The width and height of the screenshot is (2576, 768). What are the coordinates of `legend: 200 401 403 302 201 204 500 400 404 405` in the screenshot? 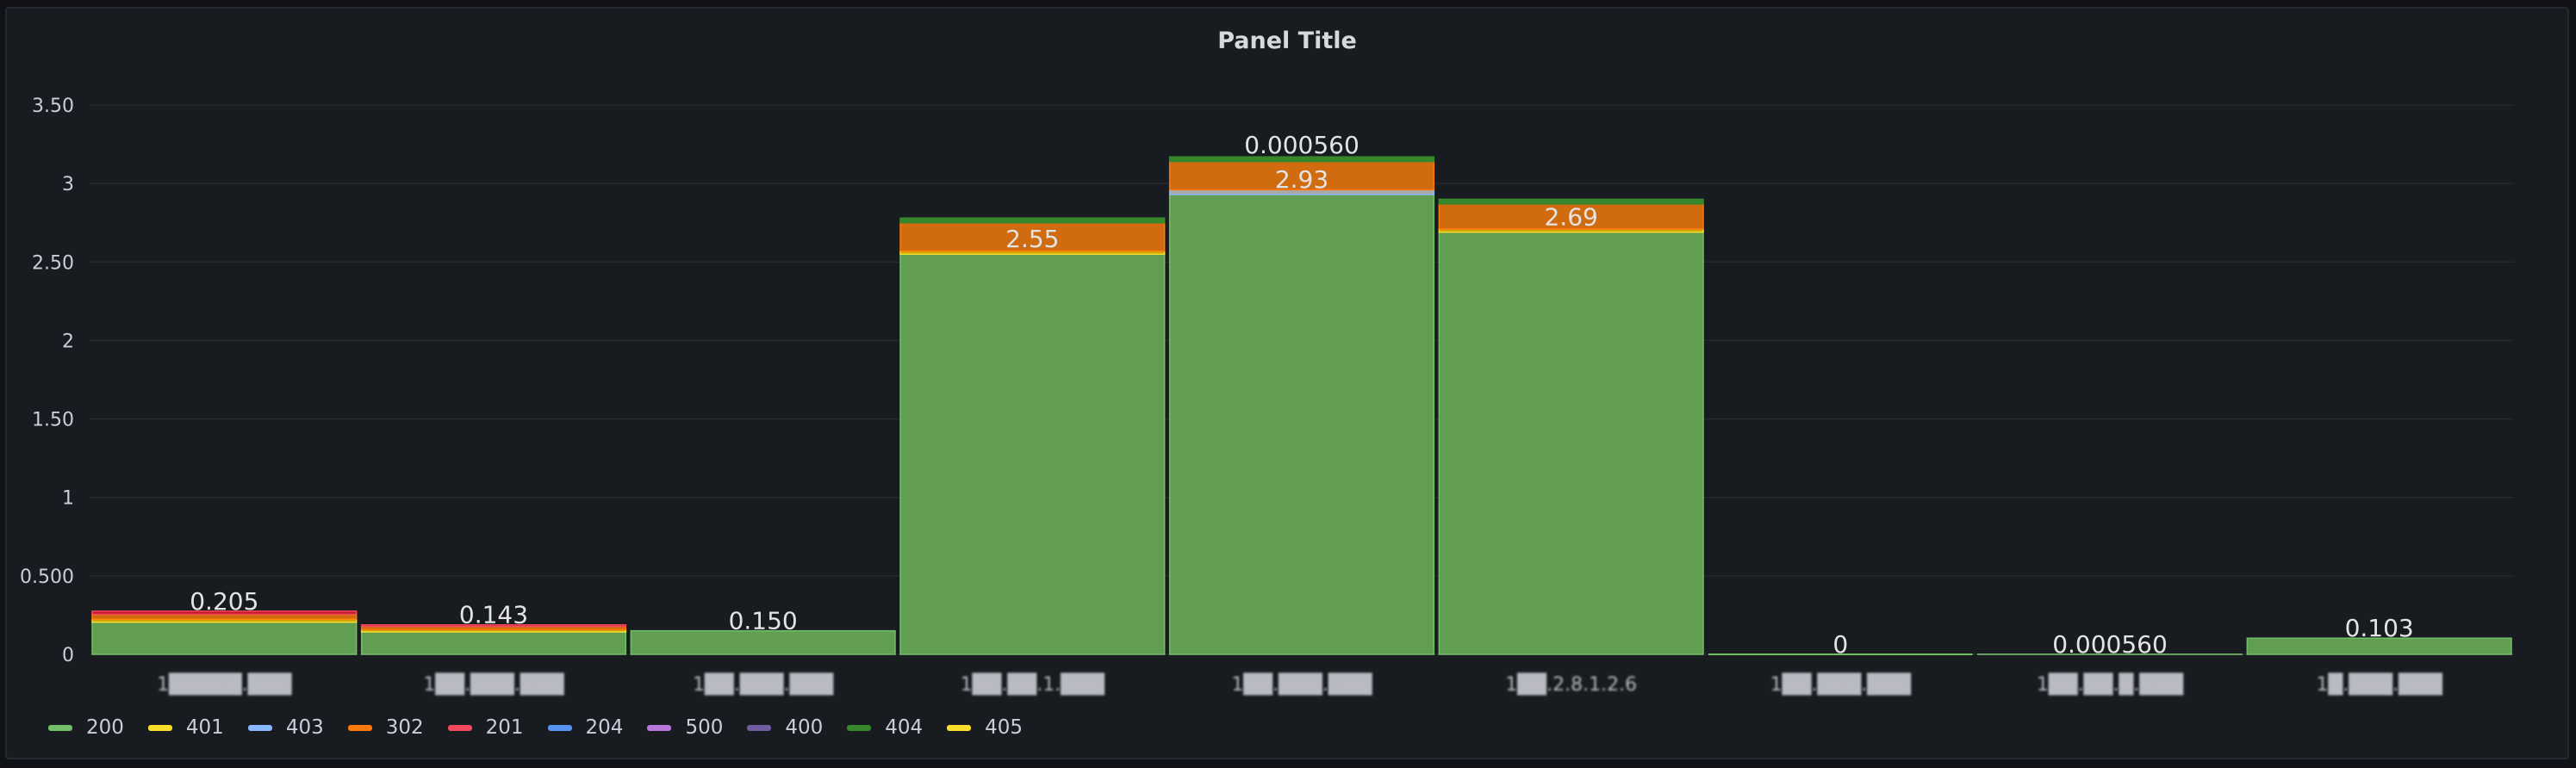 It's located at (547, 727).